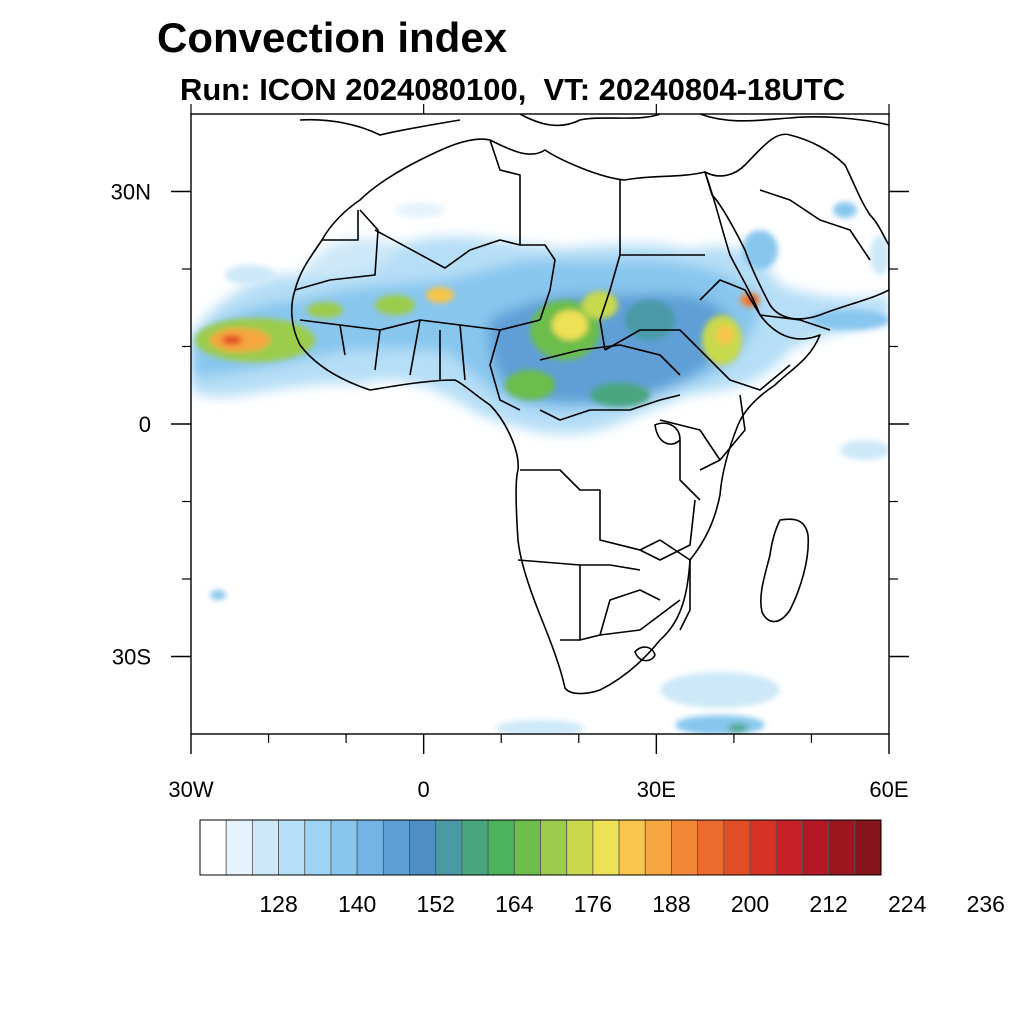  Describe the element at coordinates (436, 904) in the screenshot. I see `colorbar-label: 152` at that location.